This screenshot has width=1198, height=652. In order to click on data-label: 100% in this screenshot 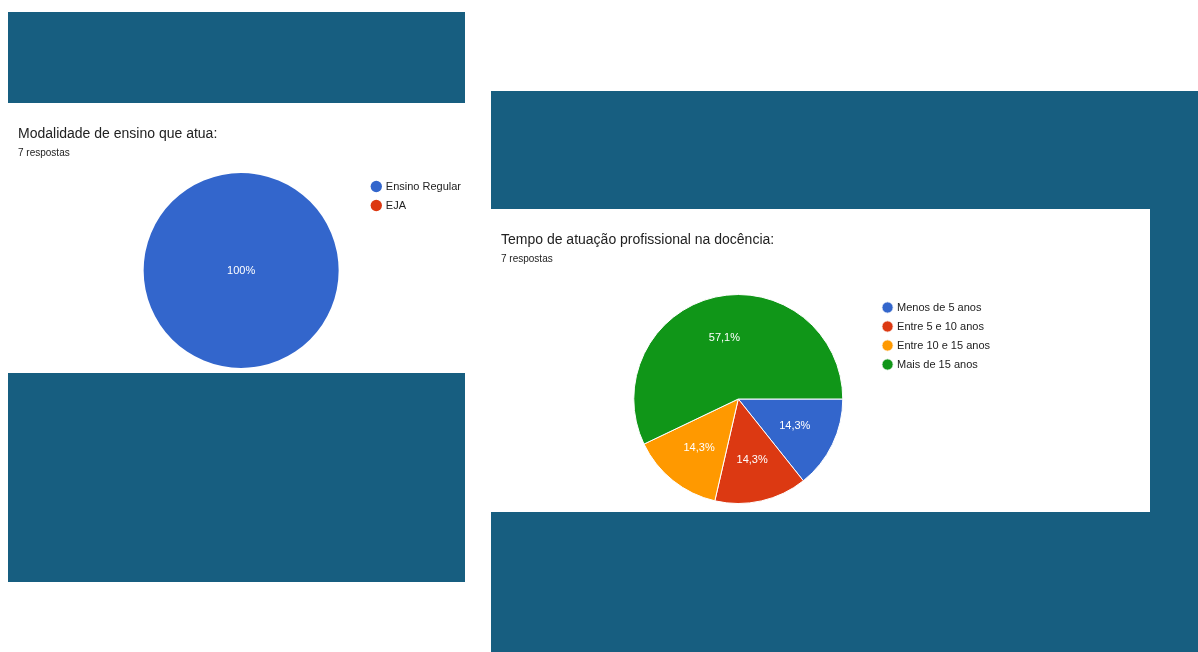, I will do `click(241, 269)`.